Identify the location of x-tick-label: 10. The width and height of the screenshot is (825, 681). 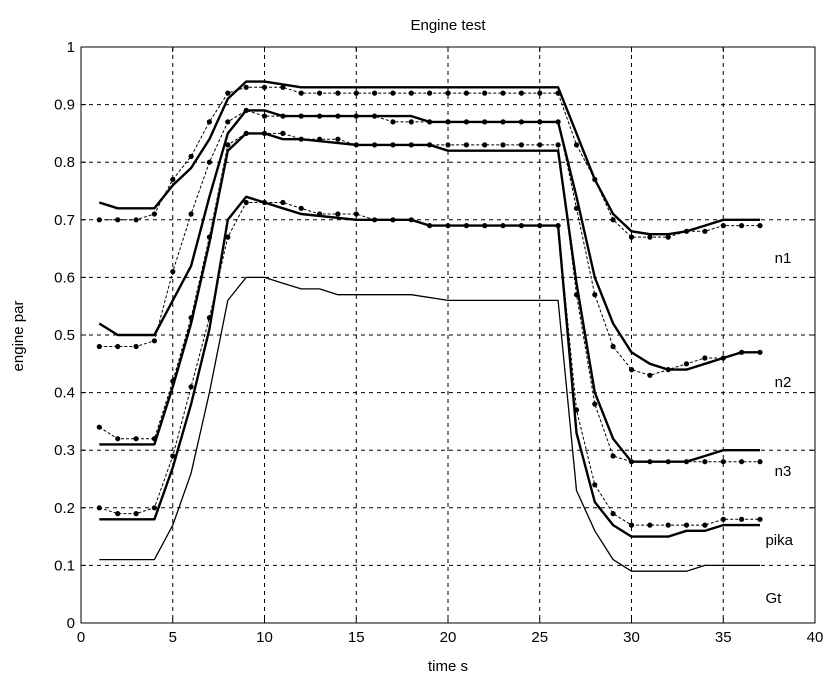
(264, 637).